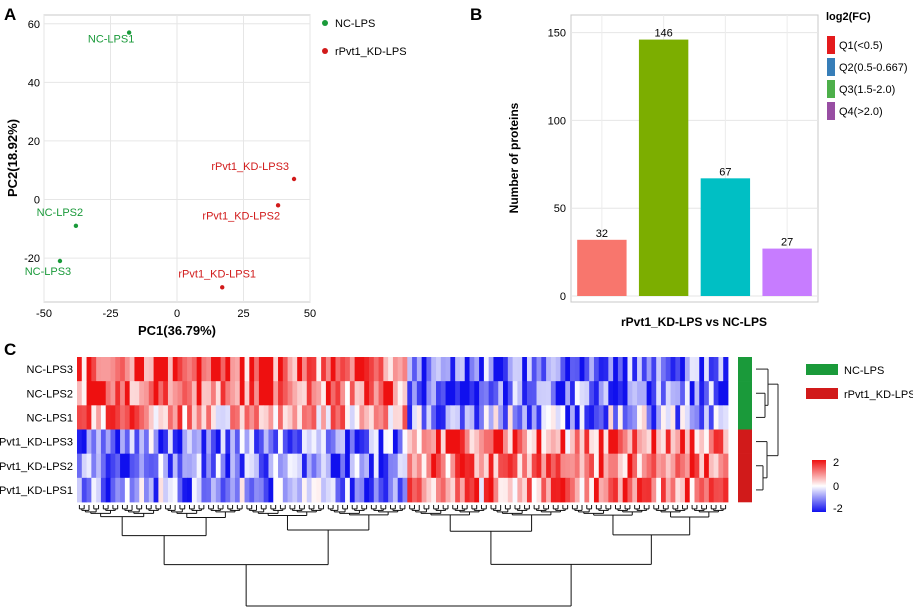 The image size is (913, 611). What do you see at coordinates (838, 509) in the screenshot?
I see `scale-tick-label: -2` at bounding box center [838, 509].